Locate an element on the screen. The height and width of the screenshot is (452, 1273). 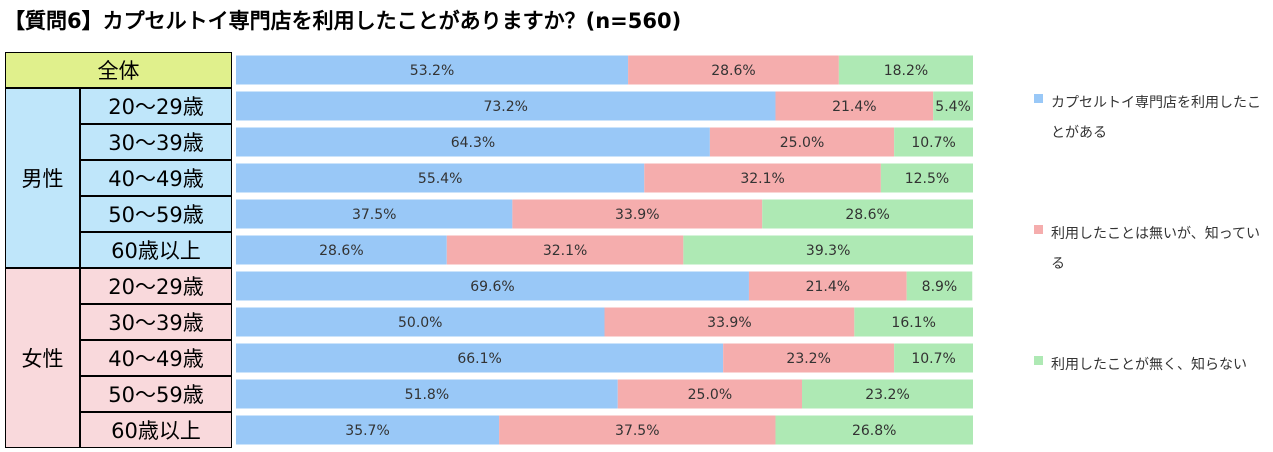
data-label-known-row-8: 23.2% is located at coordinates (808, 359).